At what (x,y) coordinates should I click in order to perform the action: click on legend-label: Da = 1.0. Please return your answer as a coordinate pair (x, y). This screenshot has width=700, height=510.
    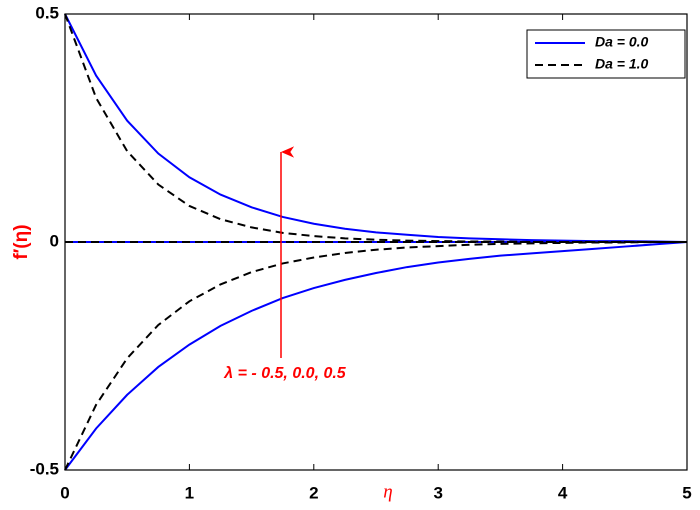
    Looking at the image, I should click on (622, 64).